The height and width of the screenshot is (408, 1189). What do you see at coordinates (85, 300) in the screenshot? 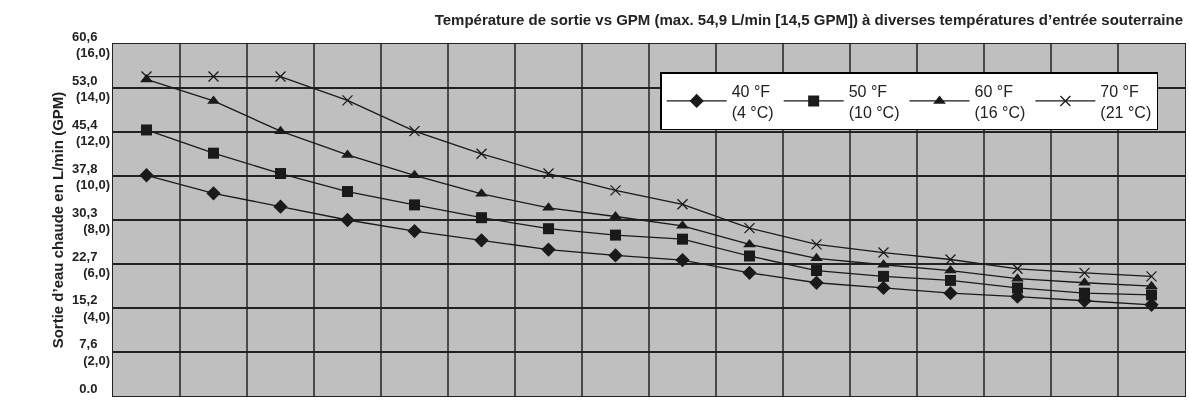
I see `y-tick-label: 15,2` at bounding box center [85, 300].